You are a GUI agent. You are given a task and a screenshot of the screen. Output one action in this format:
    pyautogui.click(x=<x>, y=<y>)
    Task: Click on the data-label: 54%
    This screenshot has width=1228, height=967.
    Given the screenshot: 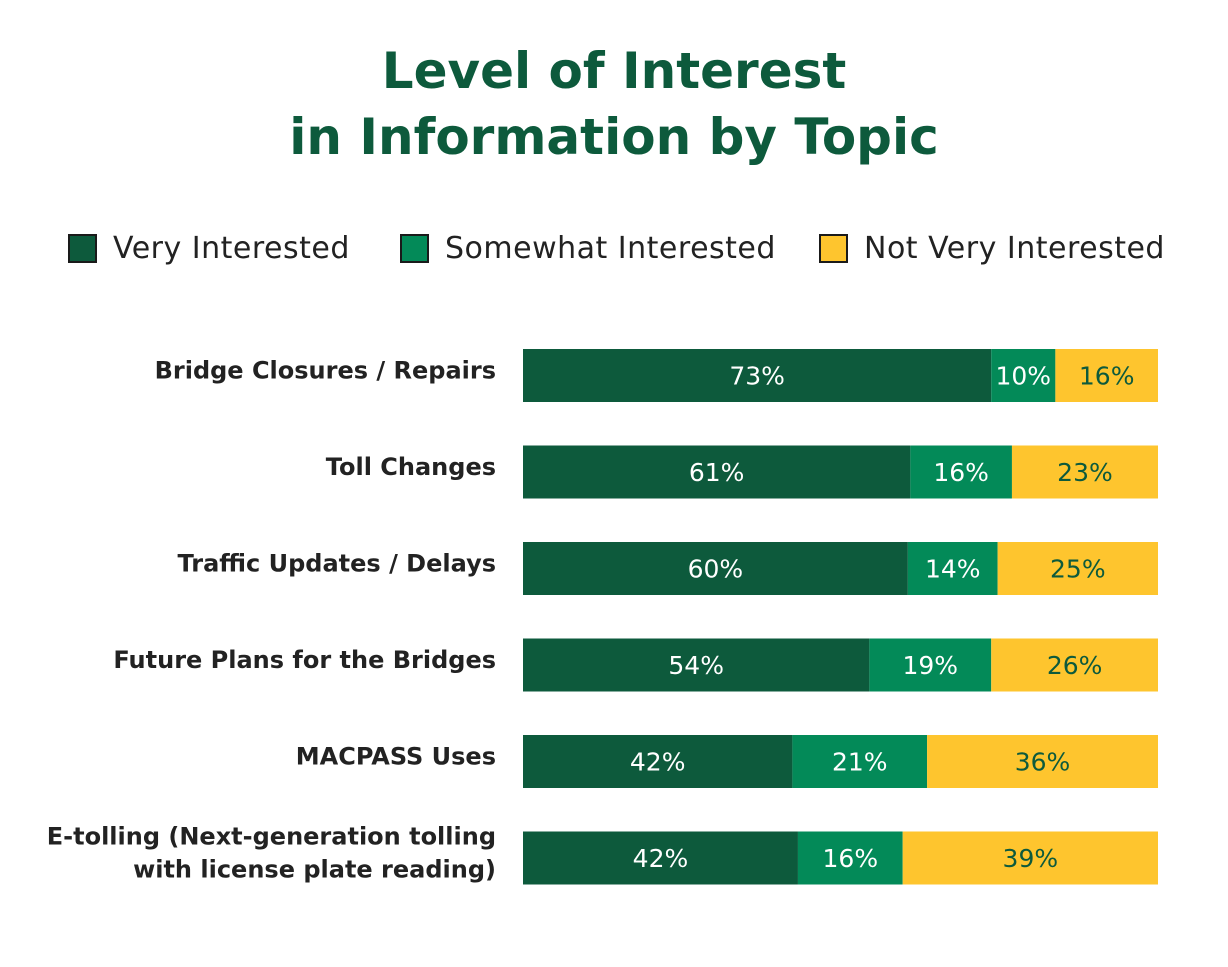 What is the action you would take?
    pyautogui.click(x=696, y=665)
    